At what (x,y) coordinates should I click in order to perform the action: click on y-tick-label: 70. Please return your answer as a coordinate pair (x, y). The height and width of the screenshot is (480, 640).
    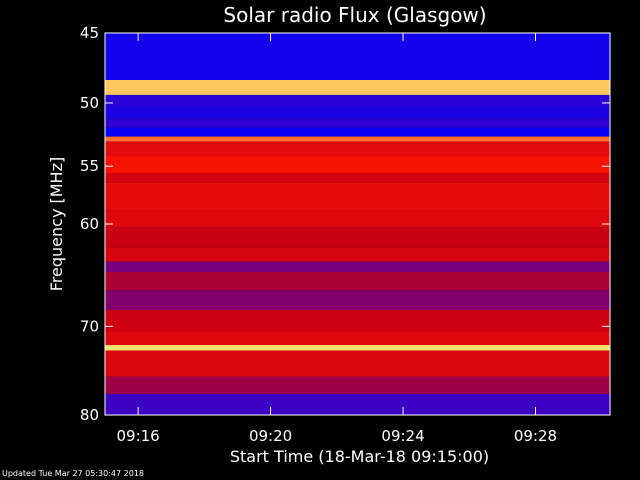
    Looking at the image, I should click on (89, 326).